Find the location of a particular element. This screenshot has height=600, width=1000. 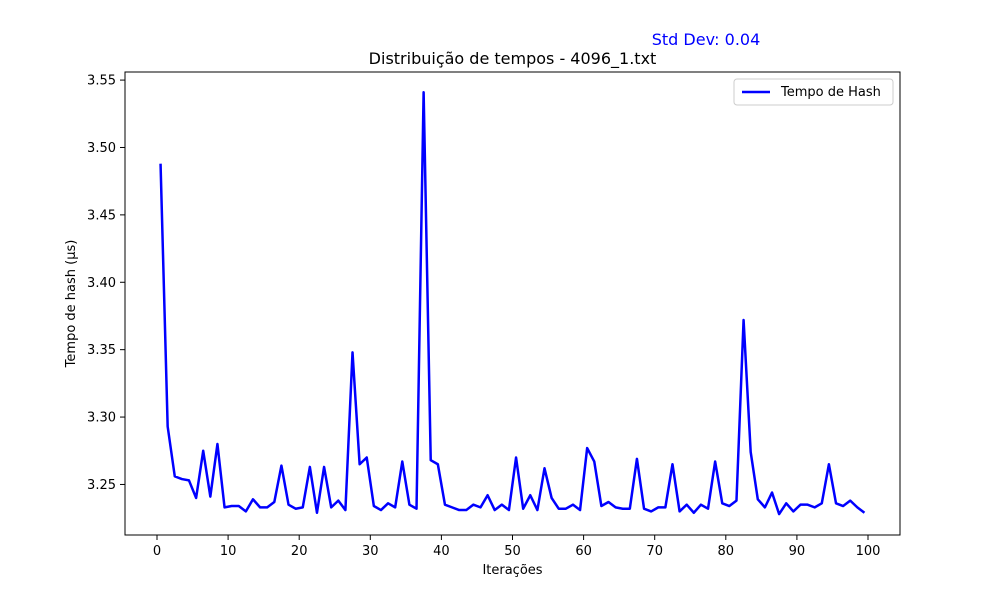

y-tick-label: 3.25 is located at coordinates (101, 485).